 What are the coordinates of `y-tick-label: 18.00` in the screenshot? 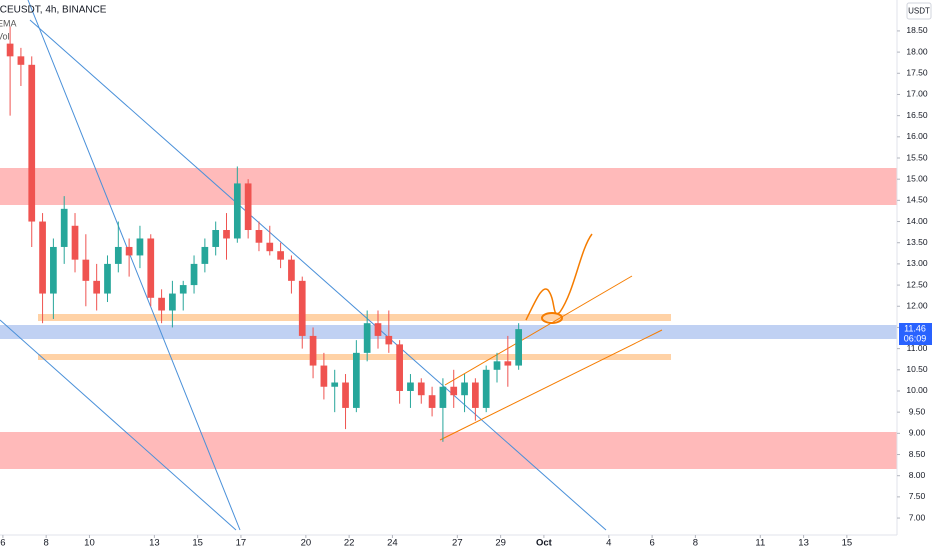 It's located at (917, 51).